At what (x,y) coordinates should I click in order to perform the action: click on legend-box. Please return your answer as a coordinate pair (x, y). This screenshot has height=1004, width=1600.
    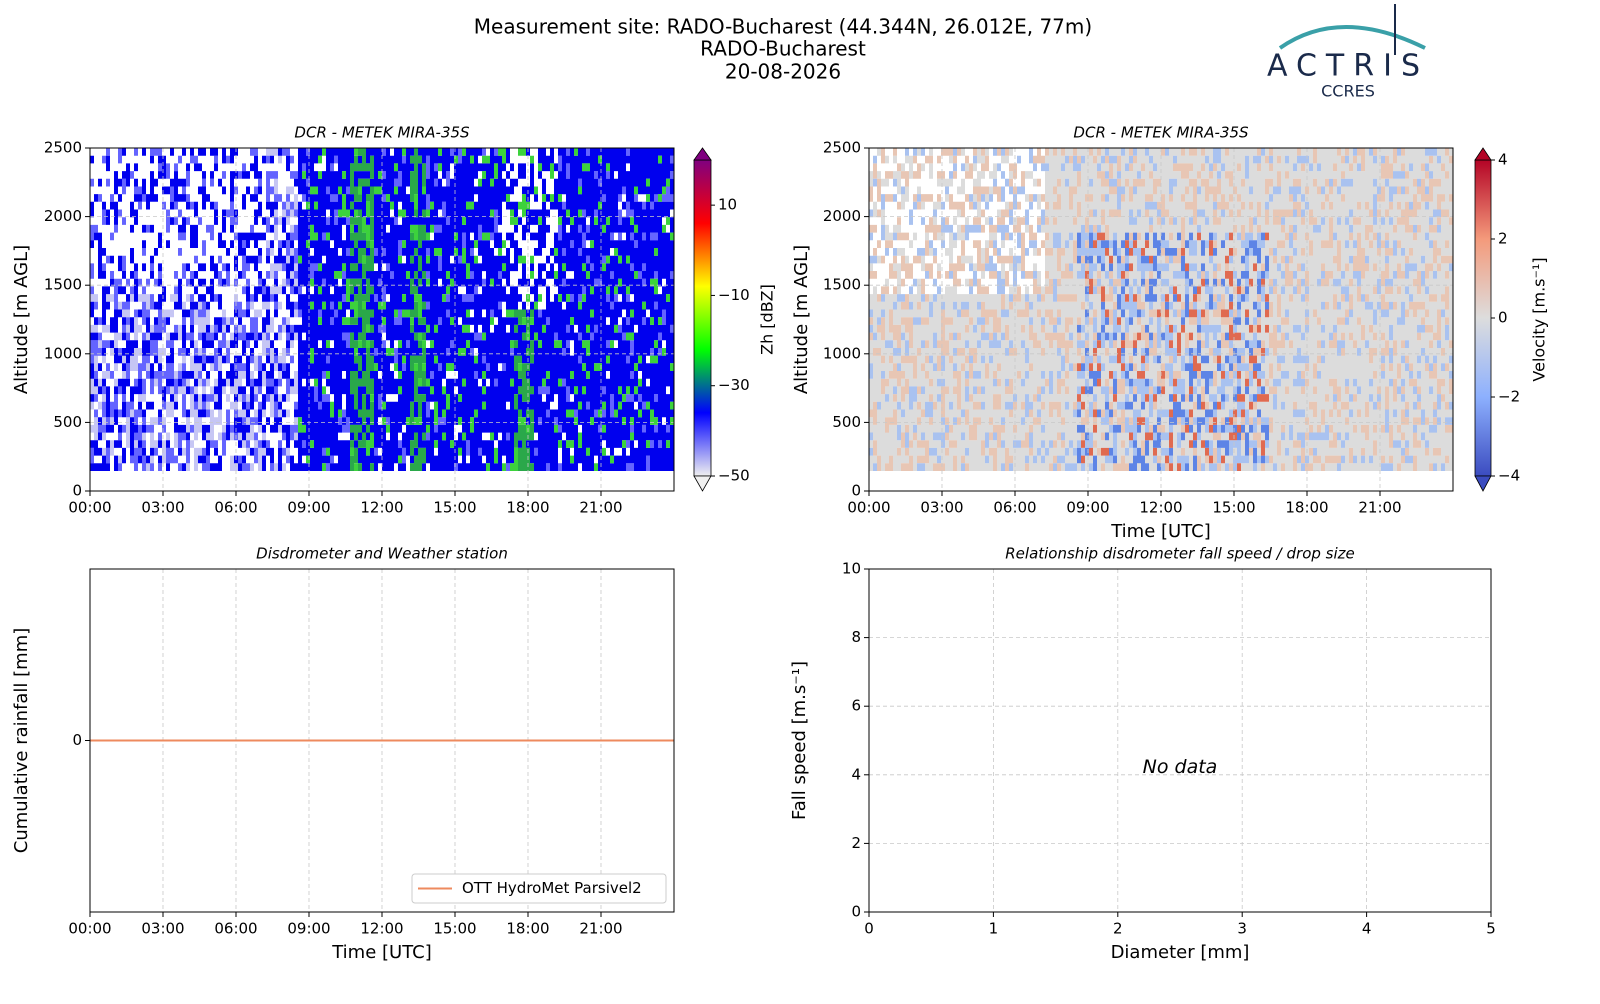
    Looking at the image, I should click on (539, 888).